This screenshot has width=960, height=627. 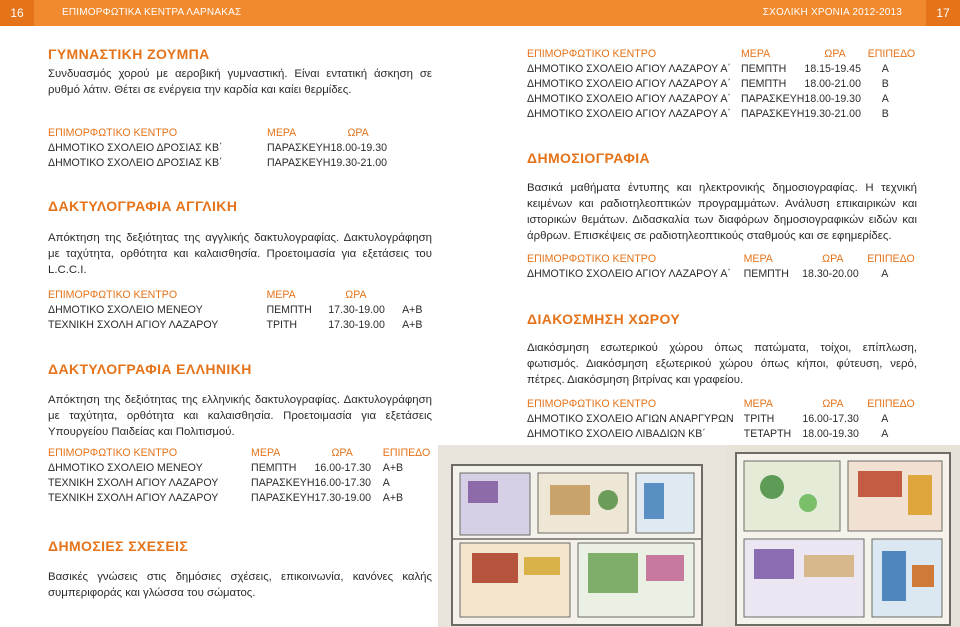 I want to click on section-title-dimosies-sxeseis: ΔΗΜΟΣΙΕΣ ΣΧΕΣΕΙΣ, so click(x=118, y=546).